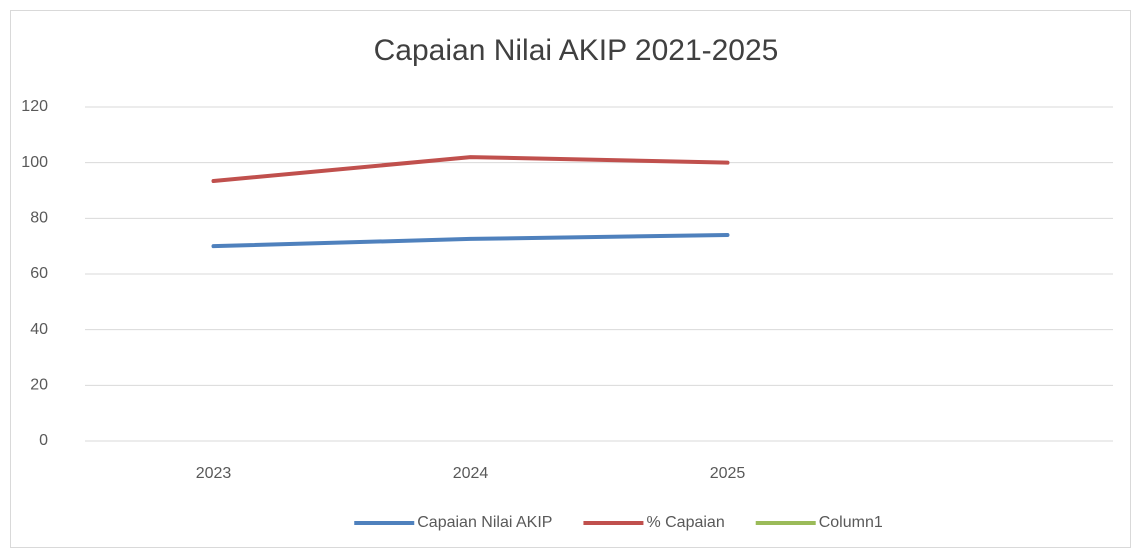 The height and width of the screenshot is (558, 1141). Describe the element at coordinates (39, 218) in the screenshot. I see `y-tick-label: 80` at that location.